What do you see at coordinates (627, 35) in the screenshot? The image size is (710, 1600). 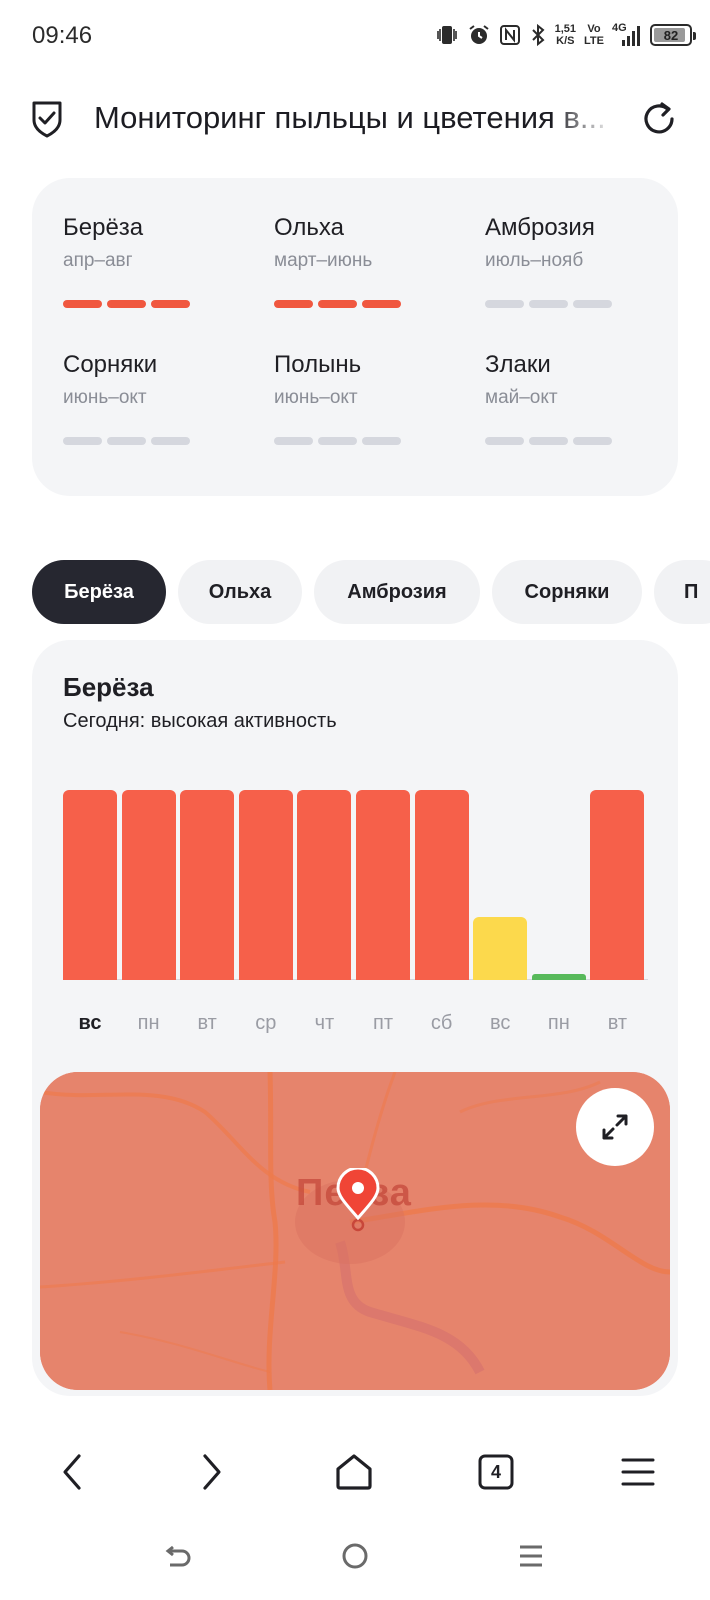 I see `signal-icon: 4G` at bounding box center [627, 35].